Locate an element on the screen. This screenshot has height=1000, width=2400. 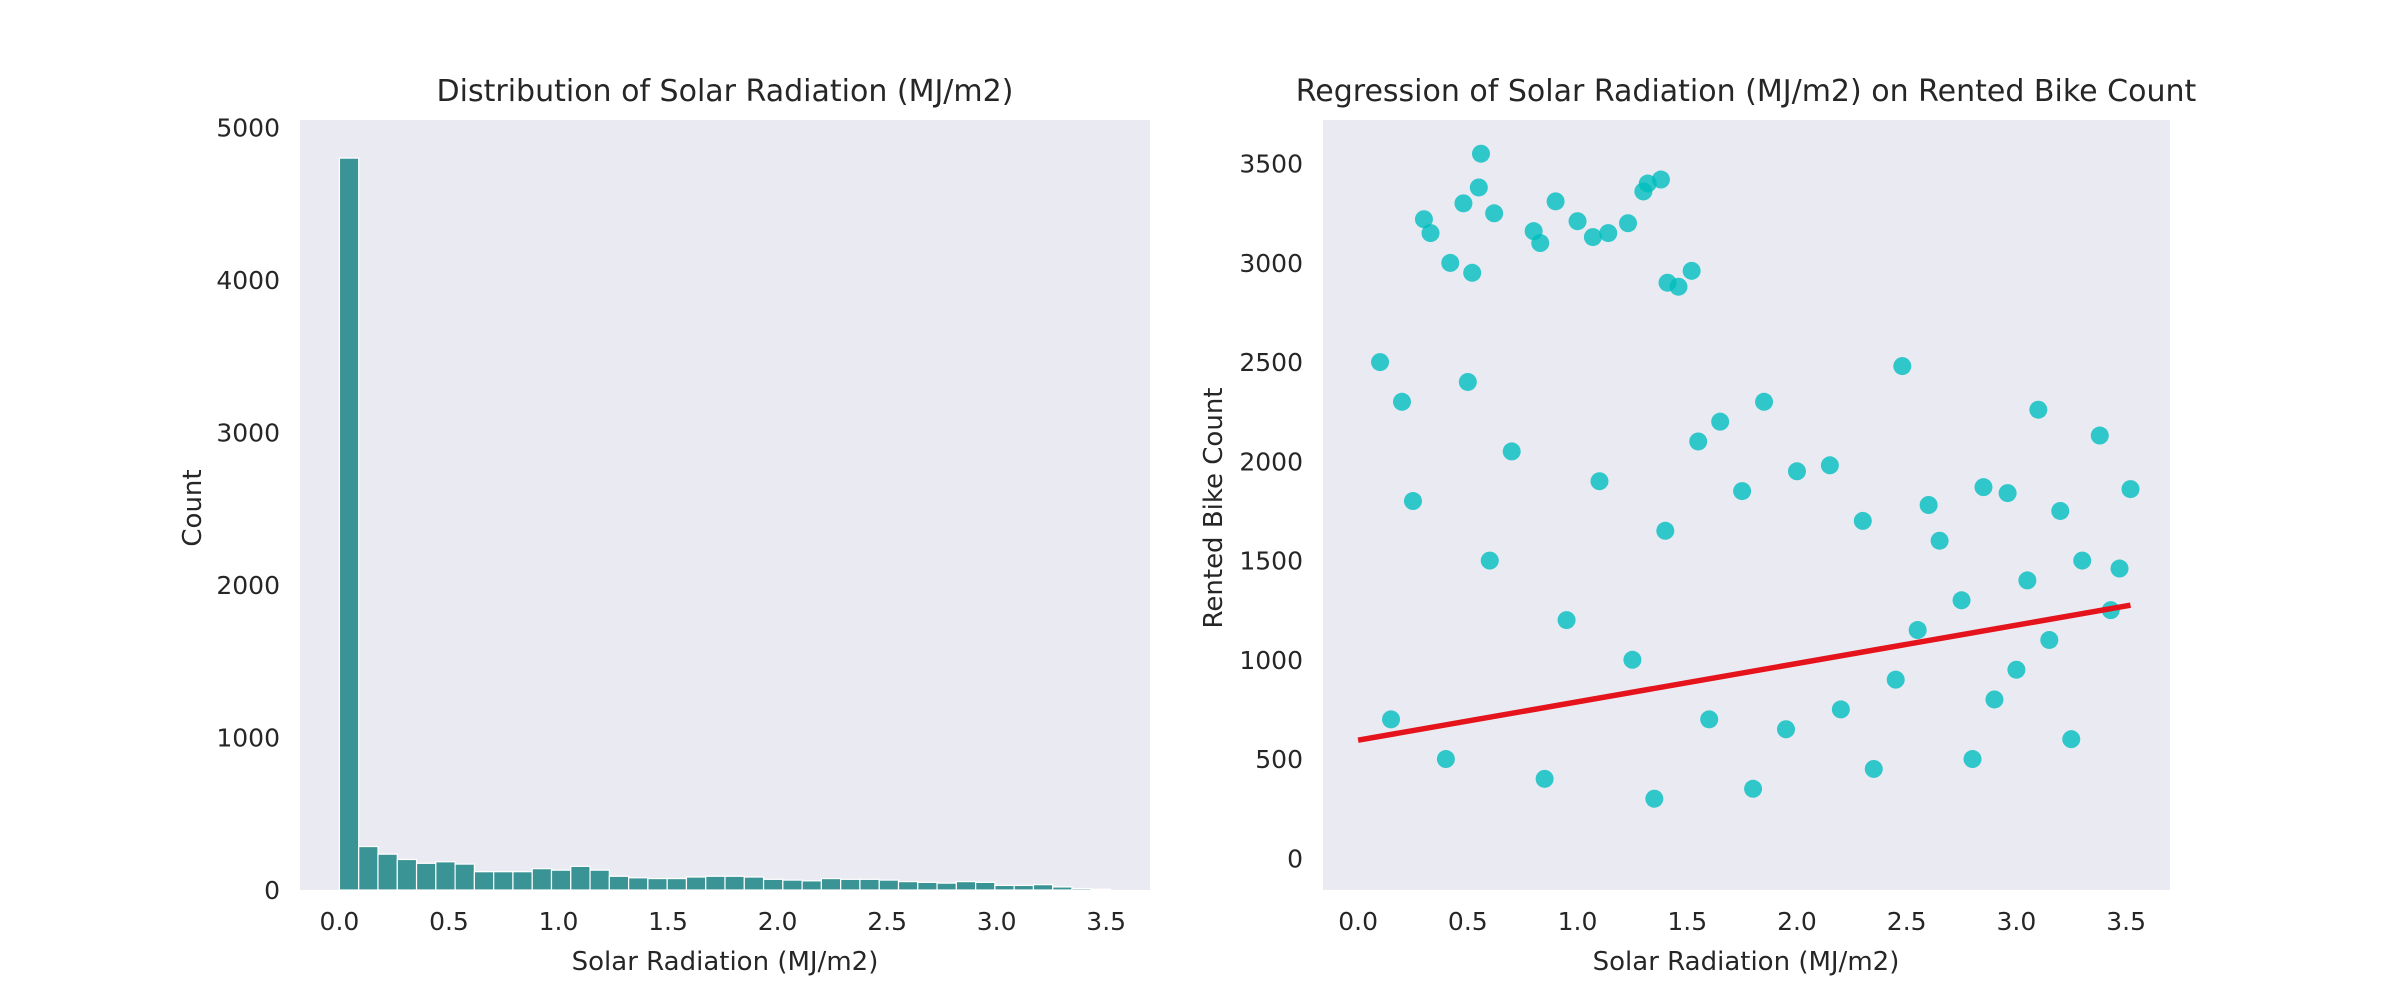
regression-y-tick-label: 500 is located at coordinates (1279, 759).